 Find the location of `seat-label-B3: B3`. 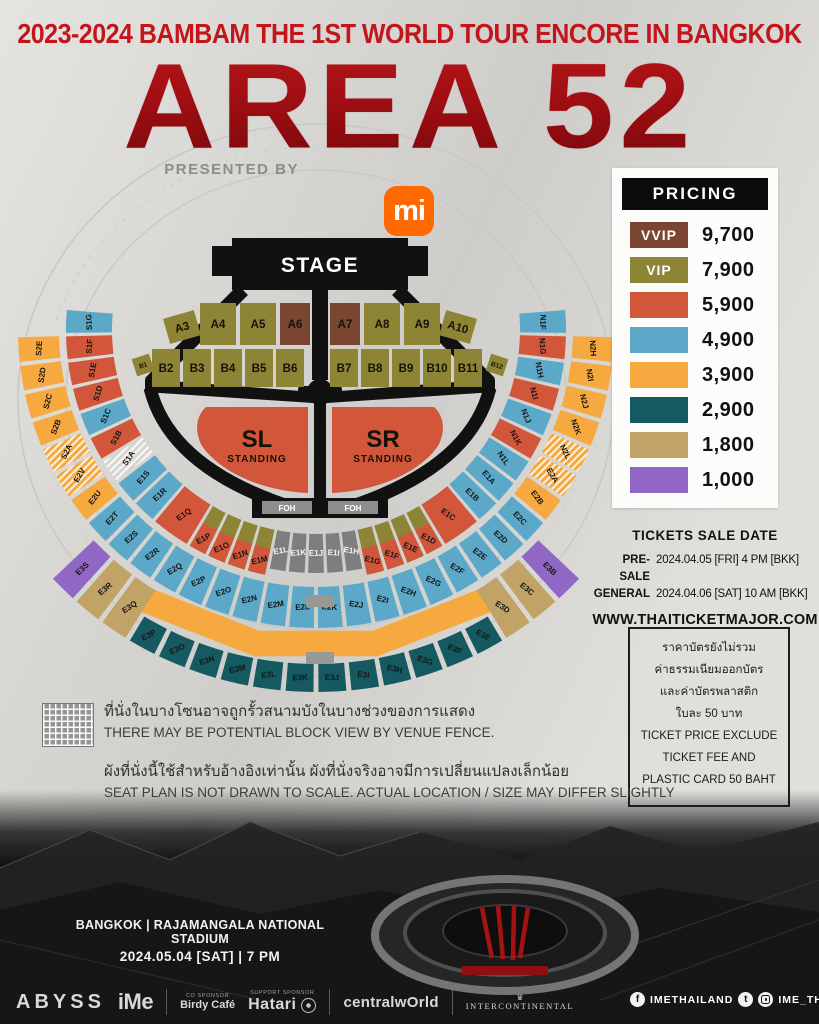

seat-label-B3: B3 is located at coordinates (197, 369).